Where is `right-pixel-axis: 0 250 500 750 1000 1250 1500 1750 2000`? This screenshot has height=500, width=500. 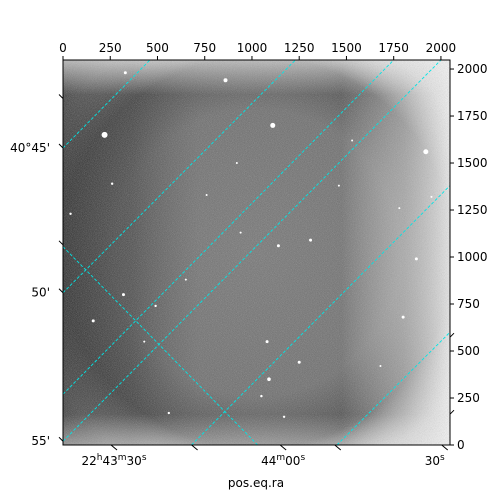 right-pixel-axis: 0 250 500 750 1000 1250 1500 1750 2000 is located at coordinates (469, 257).